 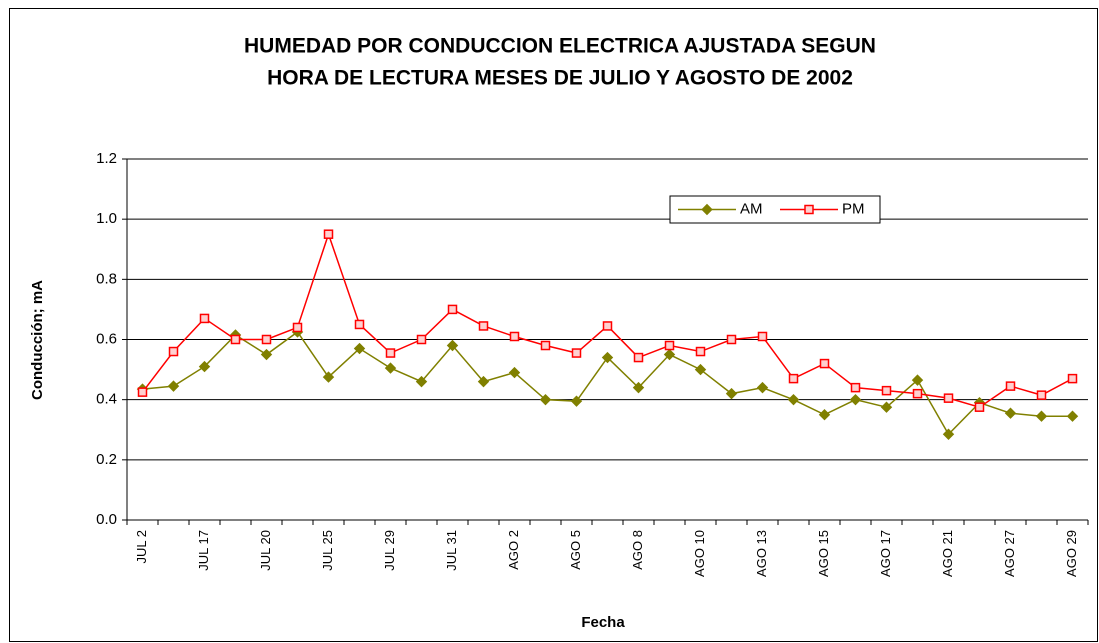 What do you see at coordinates (751, 208) in the screenshot?
I see `legend-label: AM` at bounding box center [751, 208].